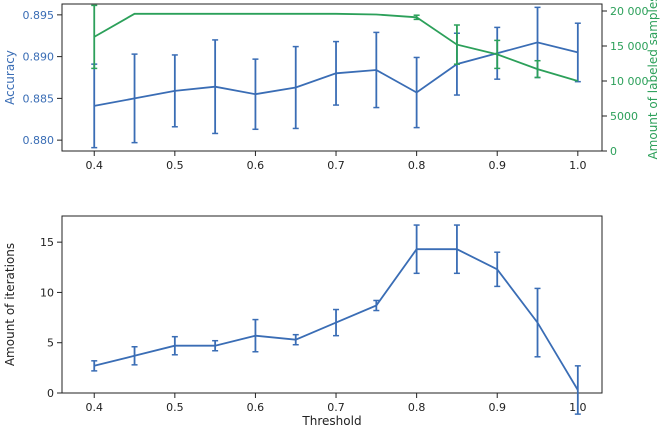  What do you see at coordinates (331, 421) in the screenshot?
I see `x-axis-label: Threshold` at bounding box center [331, 421].